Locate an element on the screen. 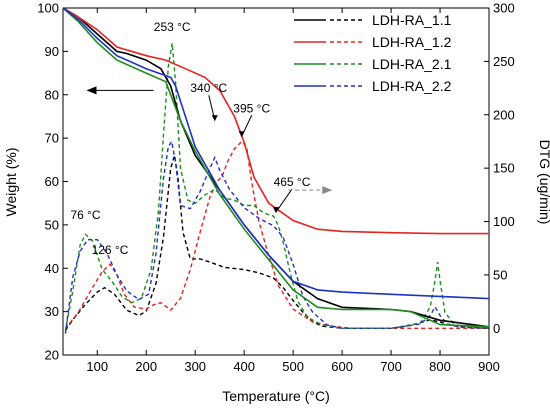 The image size is (550, 409). annotation-label: 465 °C is located at coordinates (292, 182).